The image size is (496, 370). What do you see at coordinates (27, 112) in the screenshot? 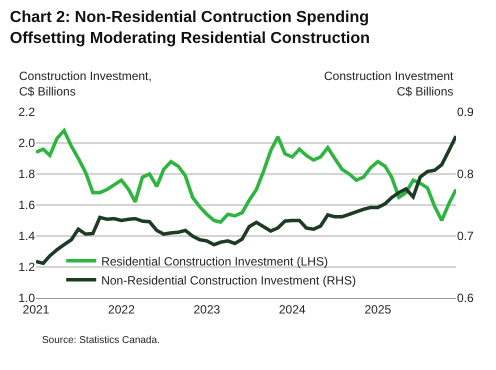
I see `y-tick-label: 2.2` at bounding box center [27, 112].